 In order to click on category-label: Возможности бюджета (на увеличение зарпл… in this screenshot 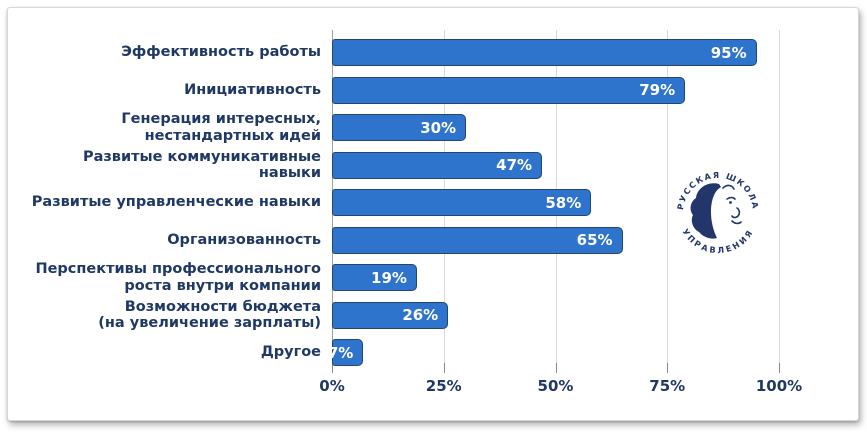, I will do `click(209, 315)`.